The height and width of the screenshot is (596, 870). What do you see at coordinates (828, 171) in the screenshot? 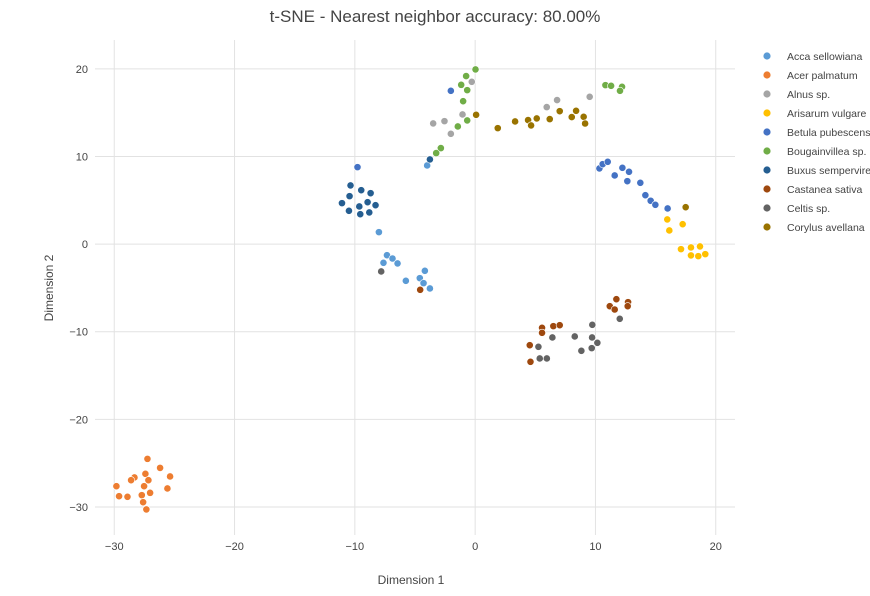
I see `legend-label: Buxus sempervirens` at bounding box center [828, 171].